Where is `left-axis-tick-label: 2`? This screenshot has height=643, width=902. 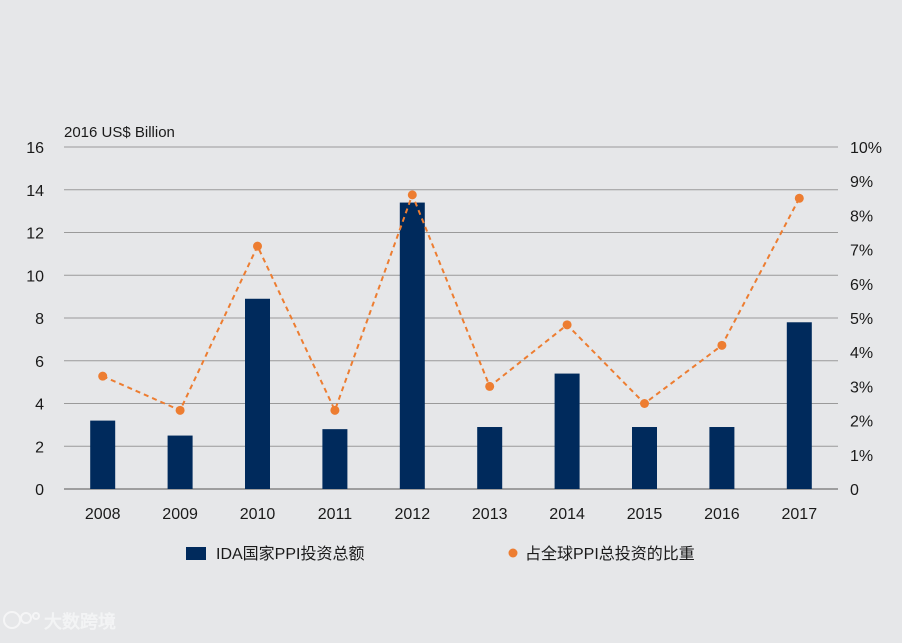 left-axis-tick-label: 2 is located at coordinates (39, 447).